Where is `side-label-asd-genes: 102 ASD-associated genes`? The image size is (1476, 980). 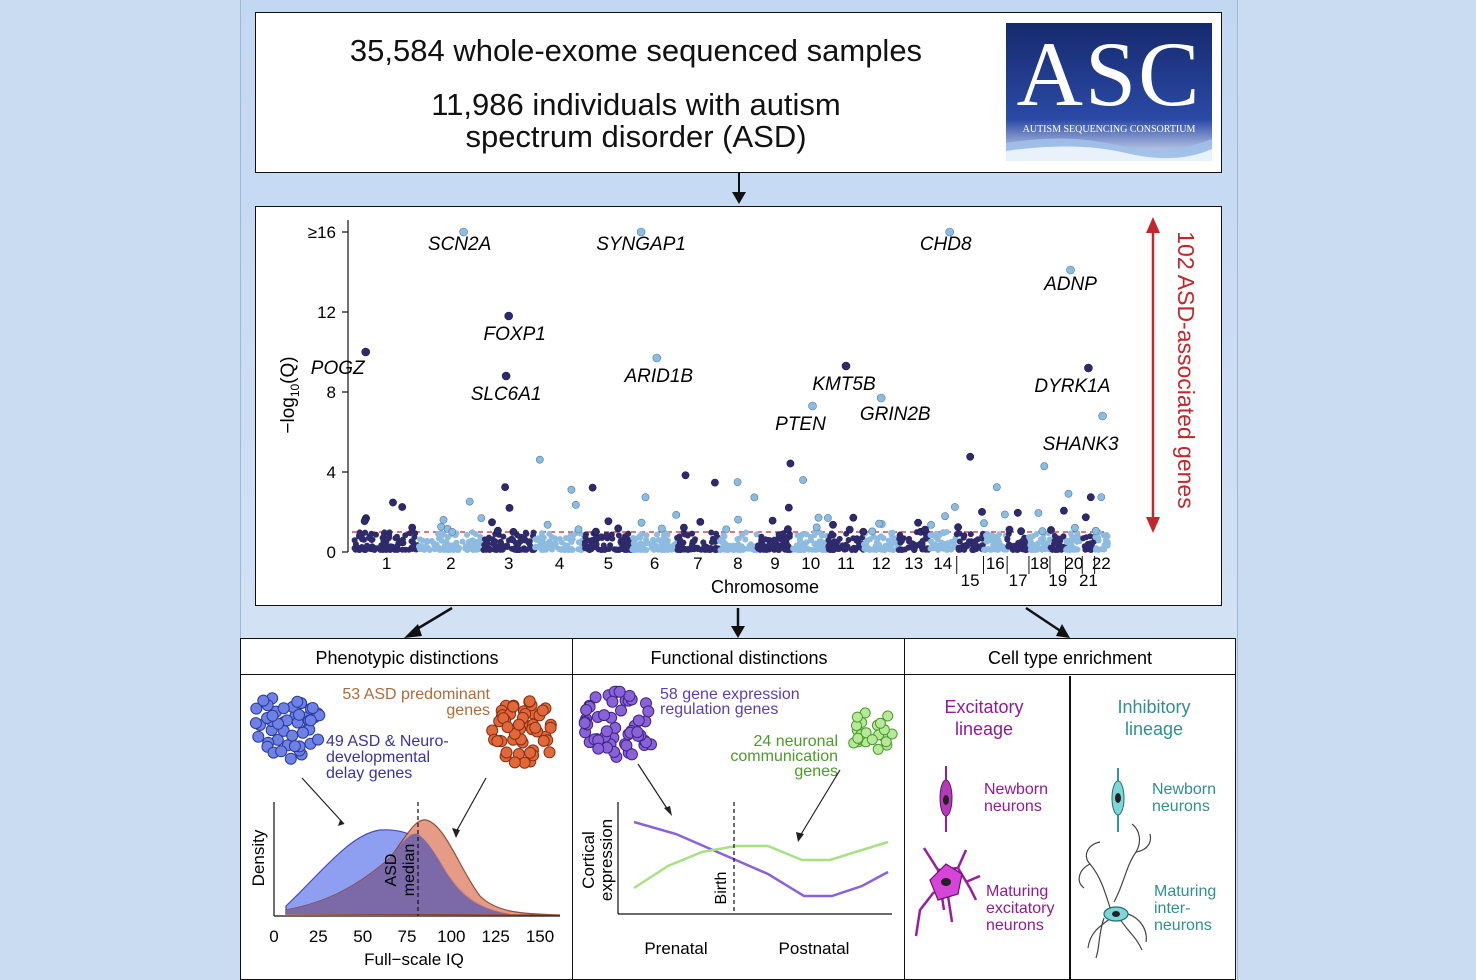
side-label-asd-genes: 102 ASD-associated genes is located at coordinates (1186, 369).